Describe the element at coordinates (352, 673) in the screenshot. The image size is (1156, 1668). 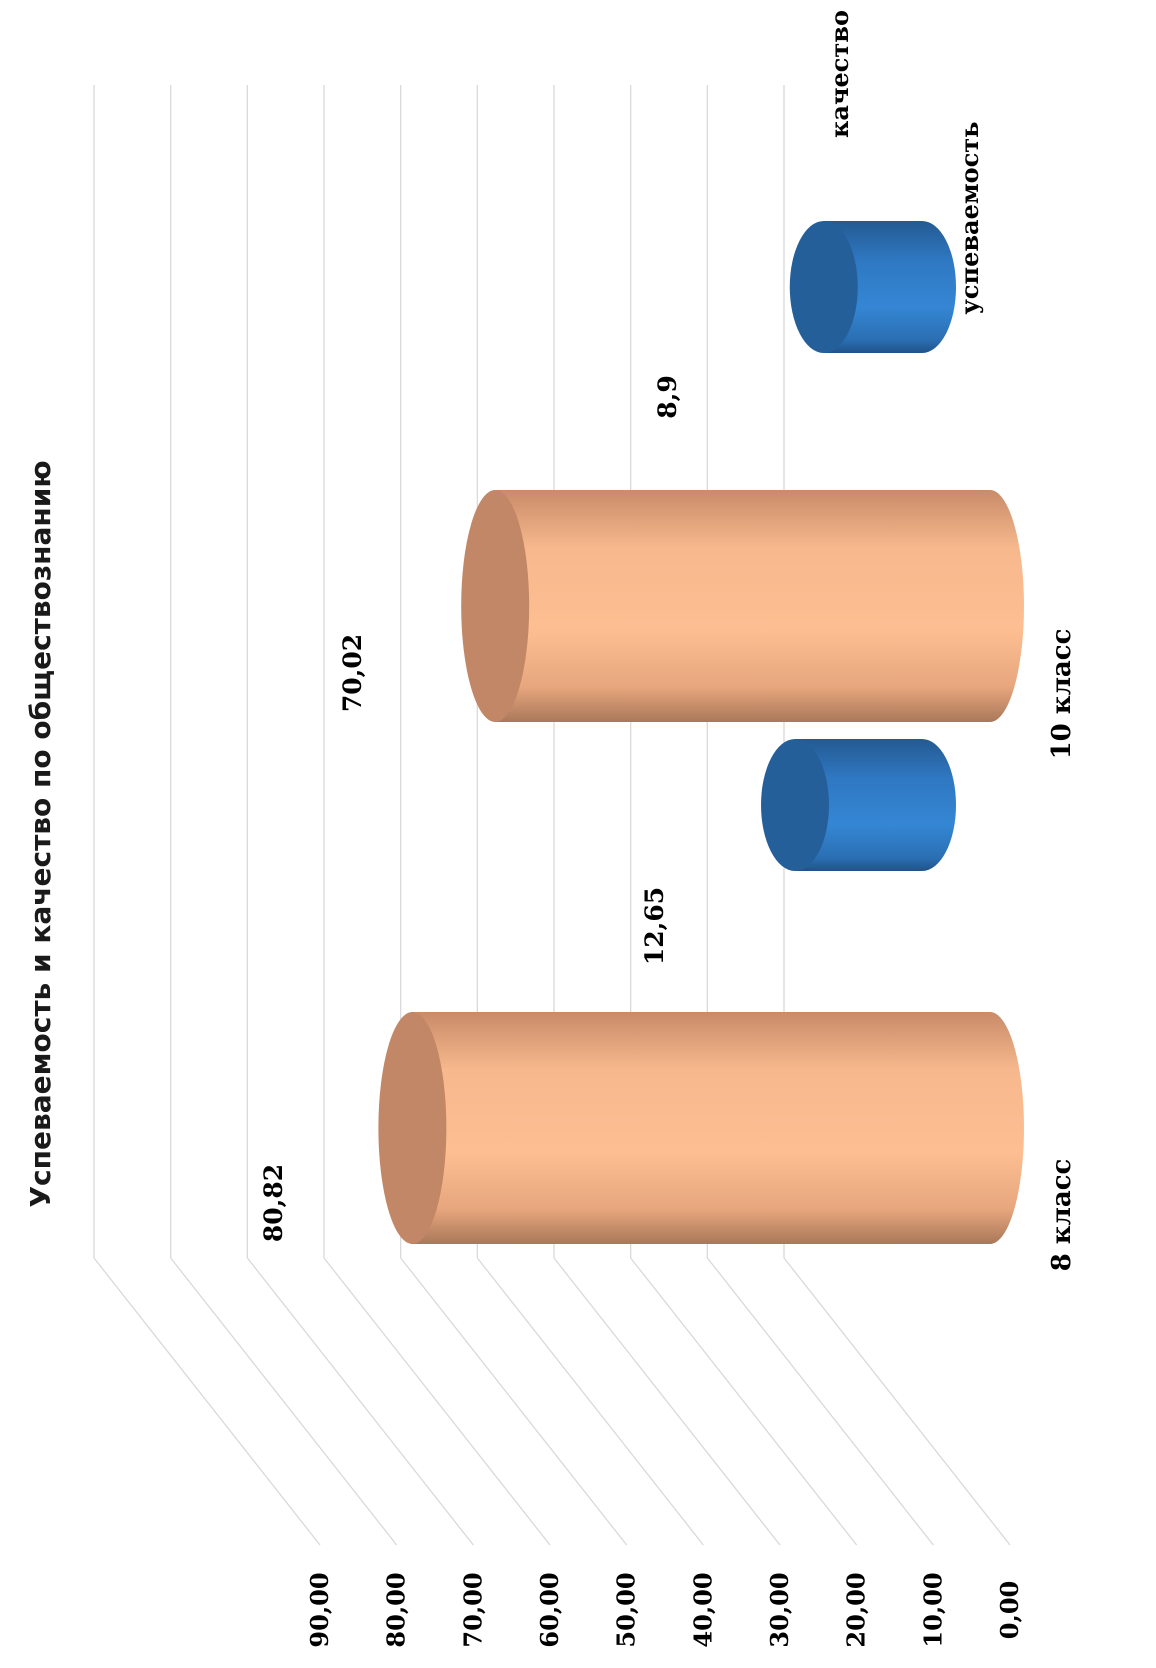
I see `data-label: 70,02` at that location.